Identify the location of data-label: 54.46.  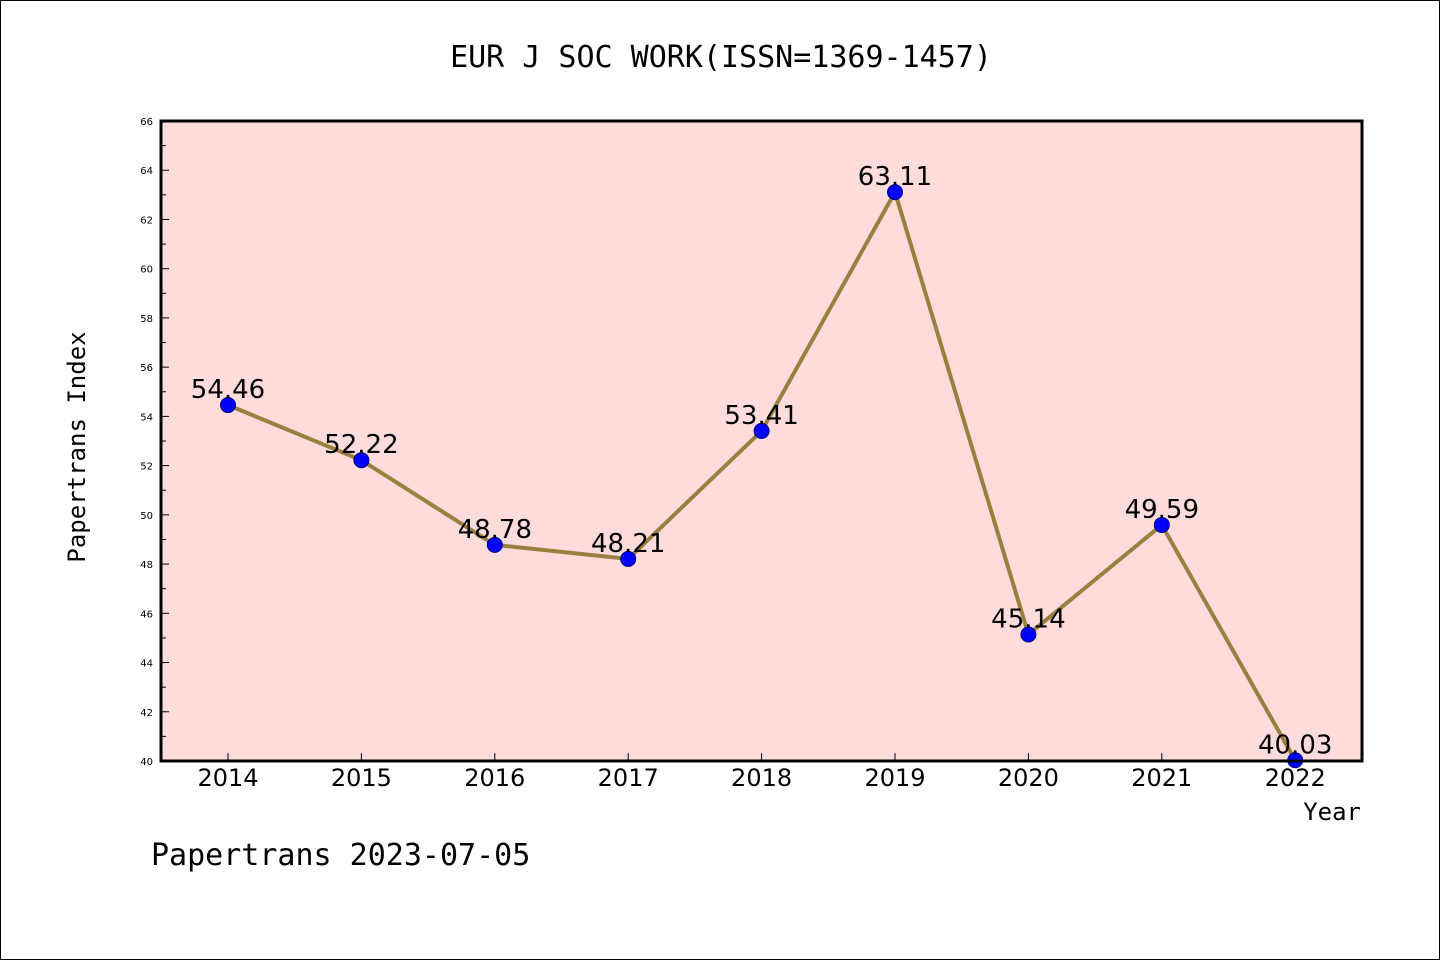
(228, 390).